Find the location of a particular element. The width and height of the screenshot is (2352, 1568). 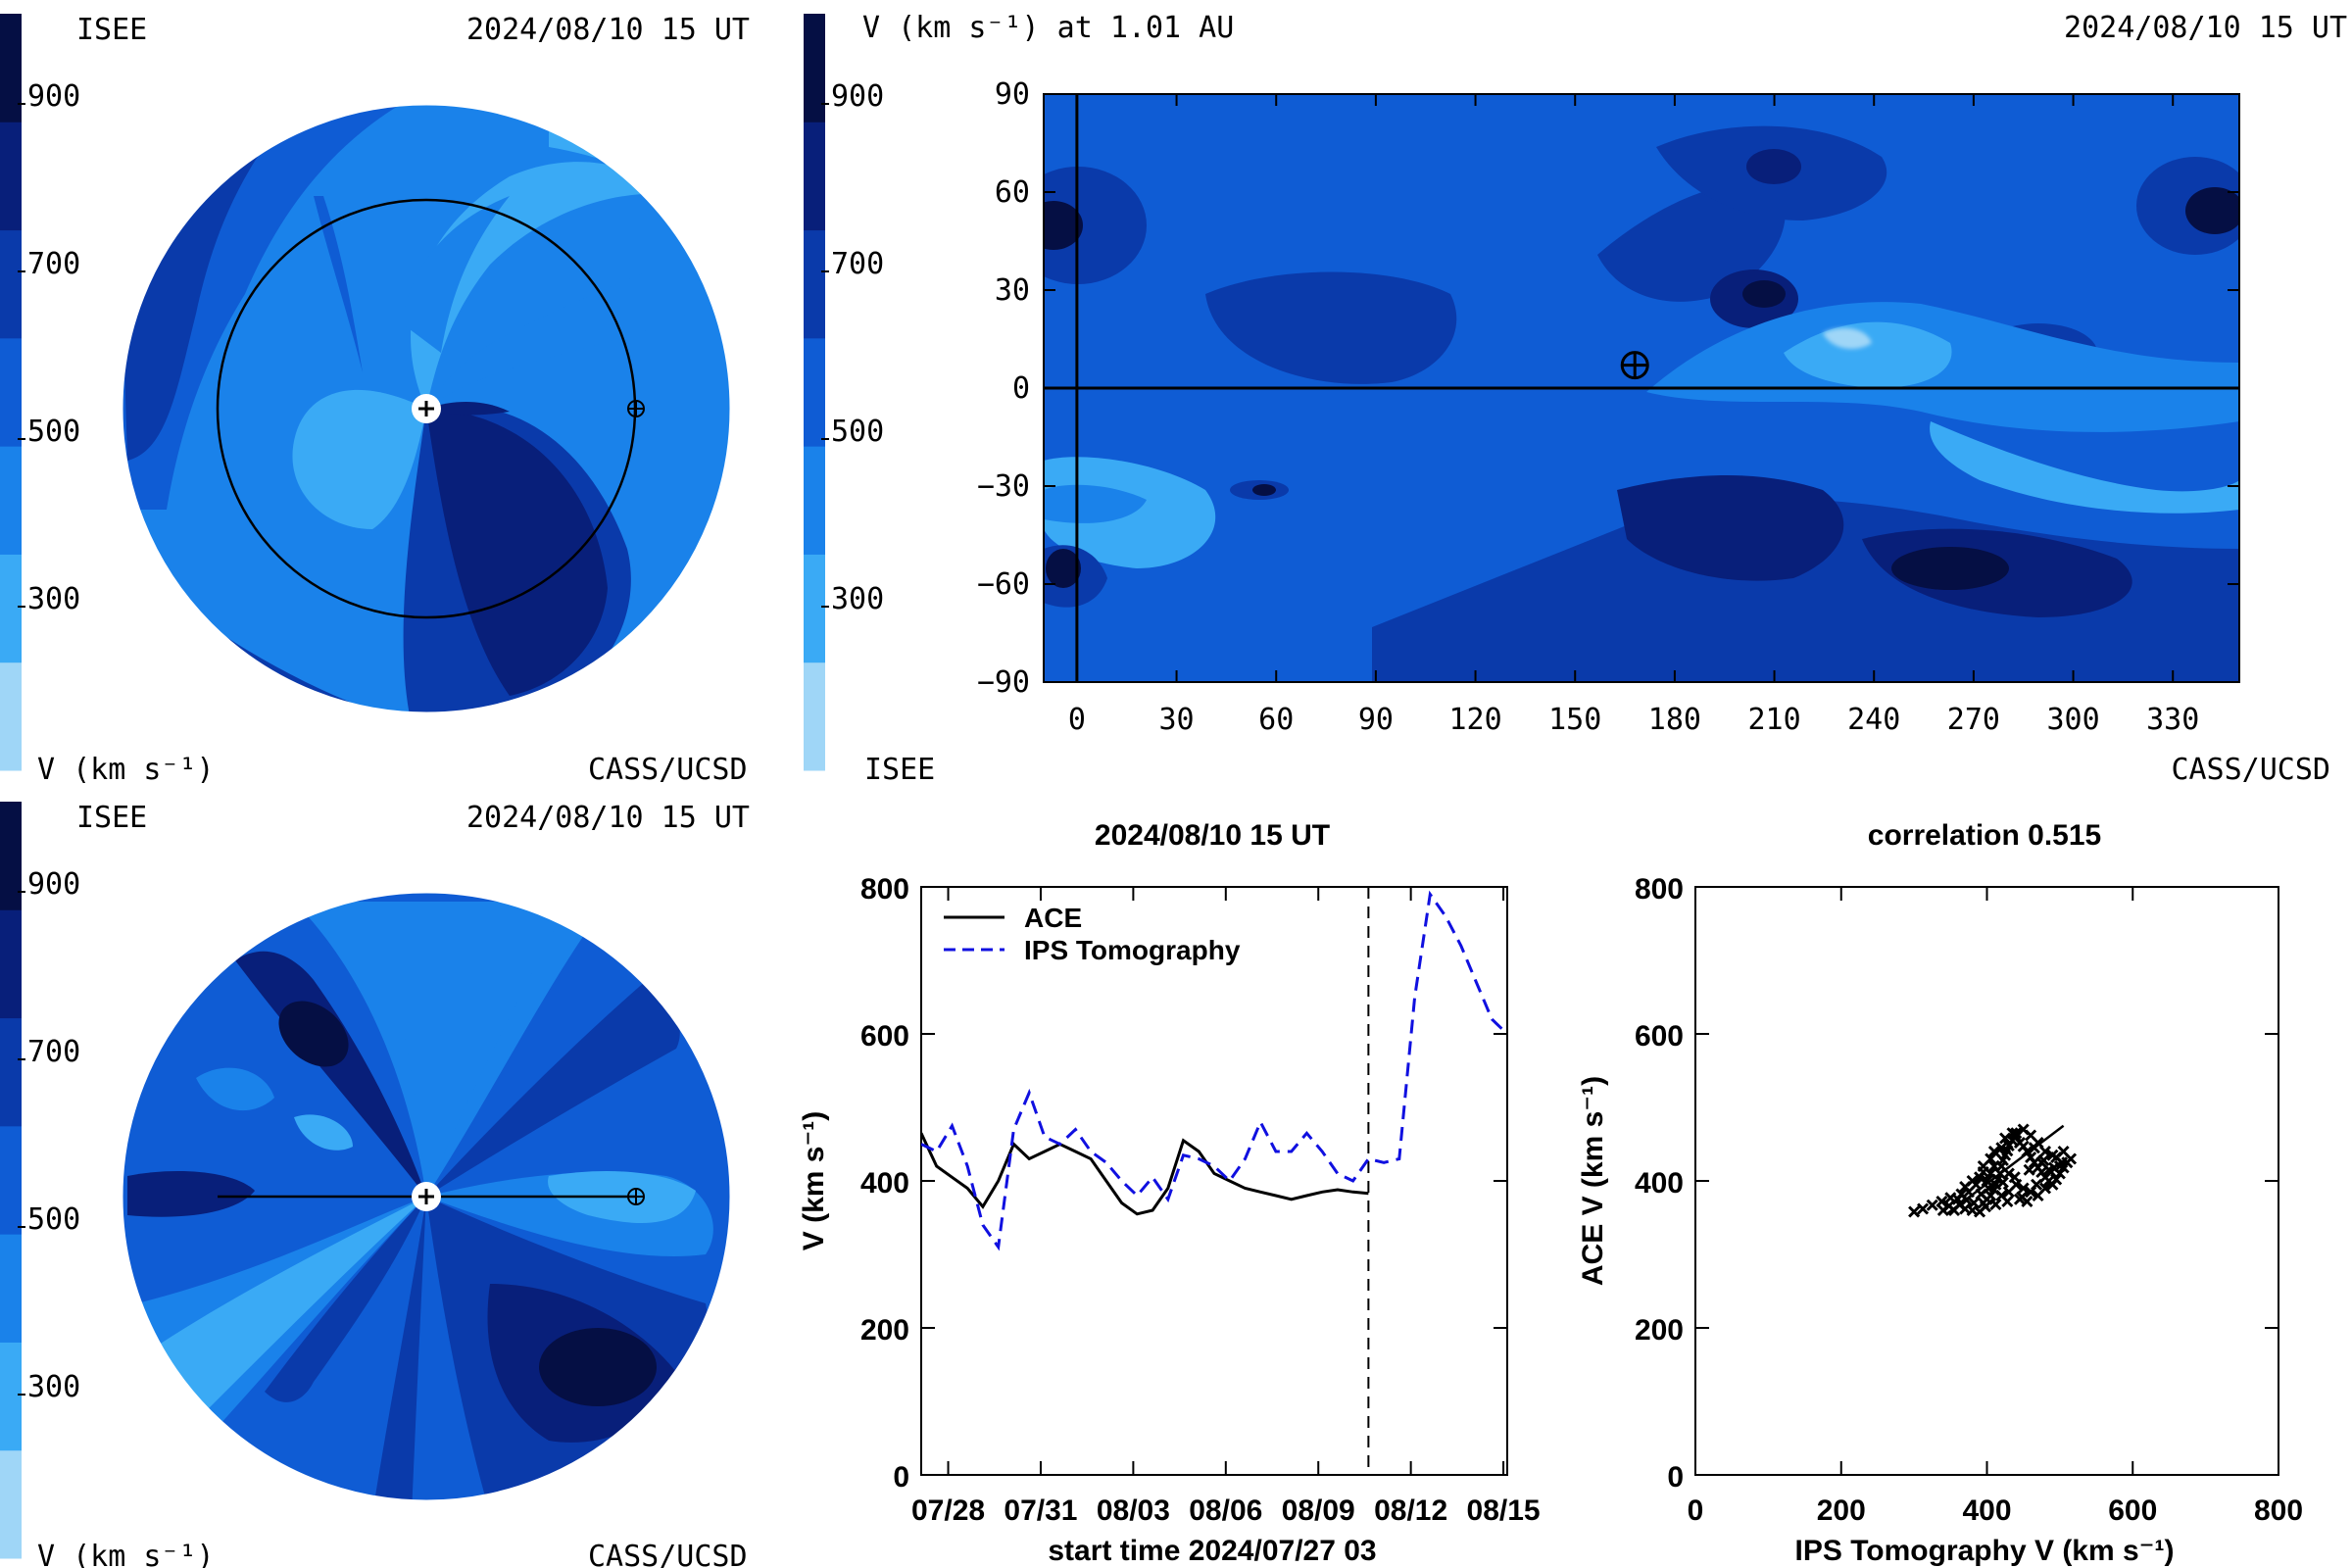

sun-marker-meridional is located at coordinates (426, 1196).